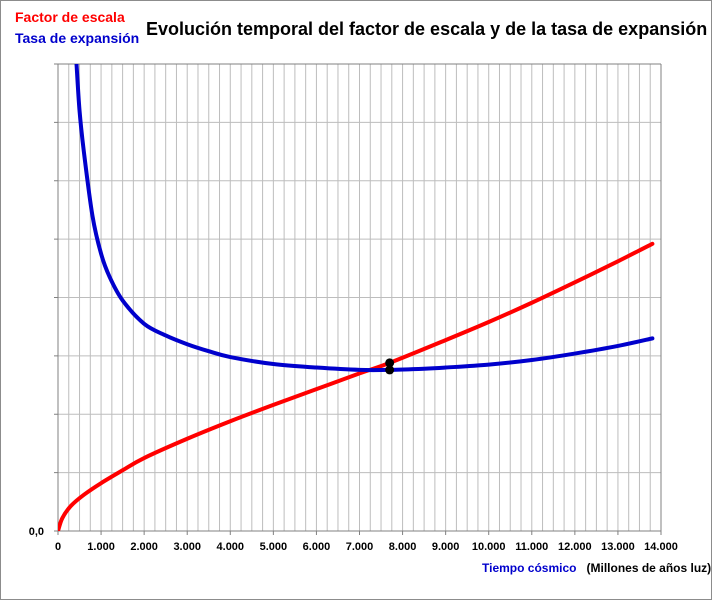 This screenshot has width=712, height=601. I want to click on x-tick-label: 1.000, so click(101, 547).